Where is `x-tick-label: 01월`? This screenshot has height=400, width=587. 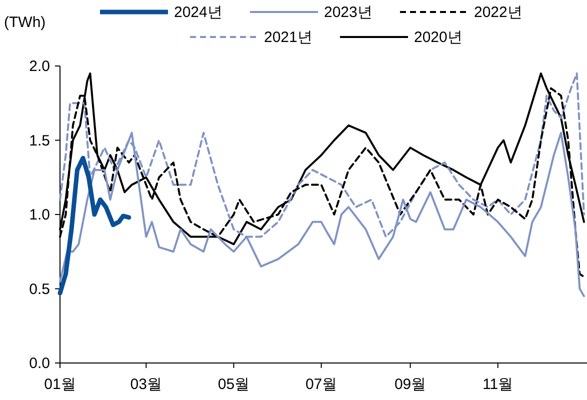
x-tick-label: 01월 is located at coordinates (60, 384).